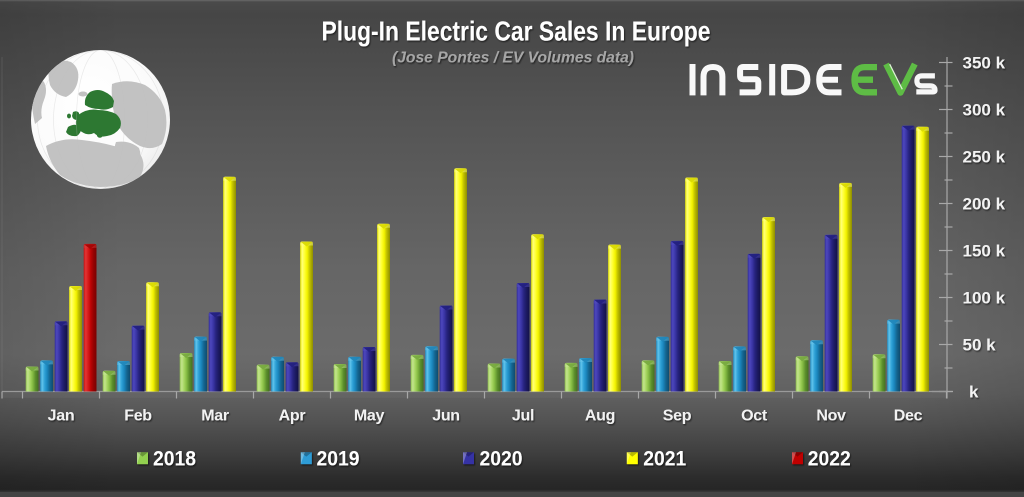  What do you see at coordinates (664, 459) in the screenshot?
I see `svg-text: 2021` at bounding box center [664, 459].